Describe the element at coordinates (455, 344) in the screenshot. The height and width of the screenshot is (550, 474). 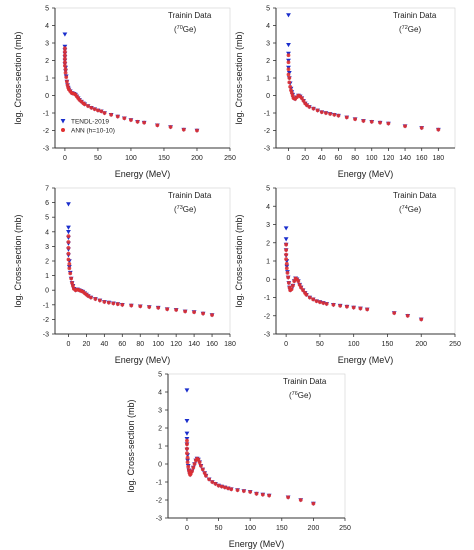
I see `x-tick-label: 250` at that location.